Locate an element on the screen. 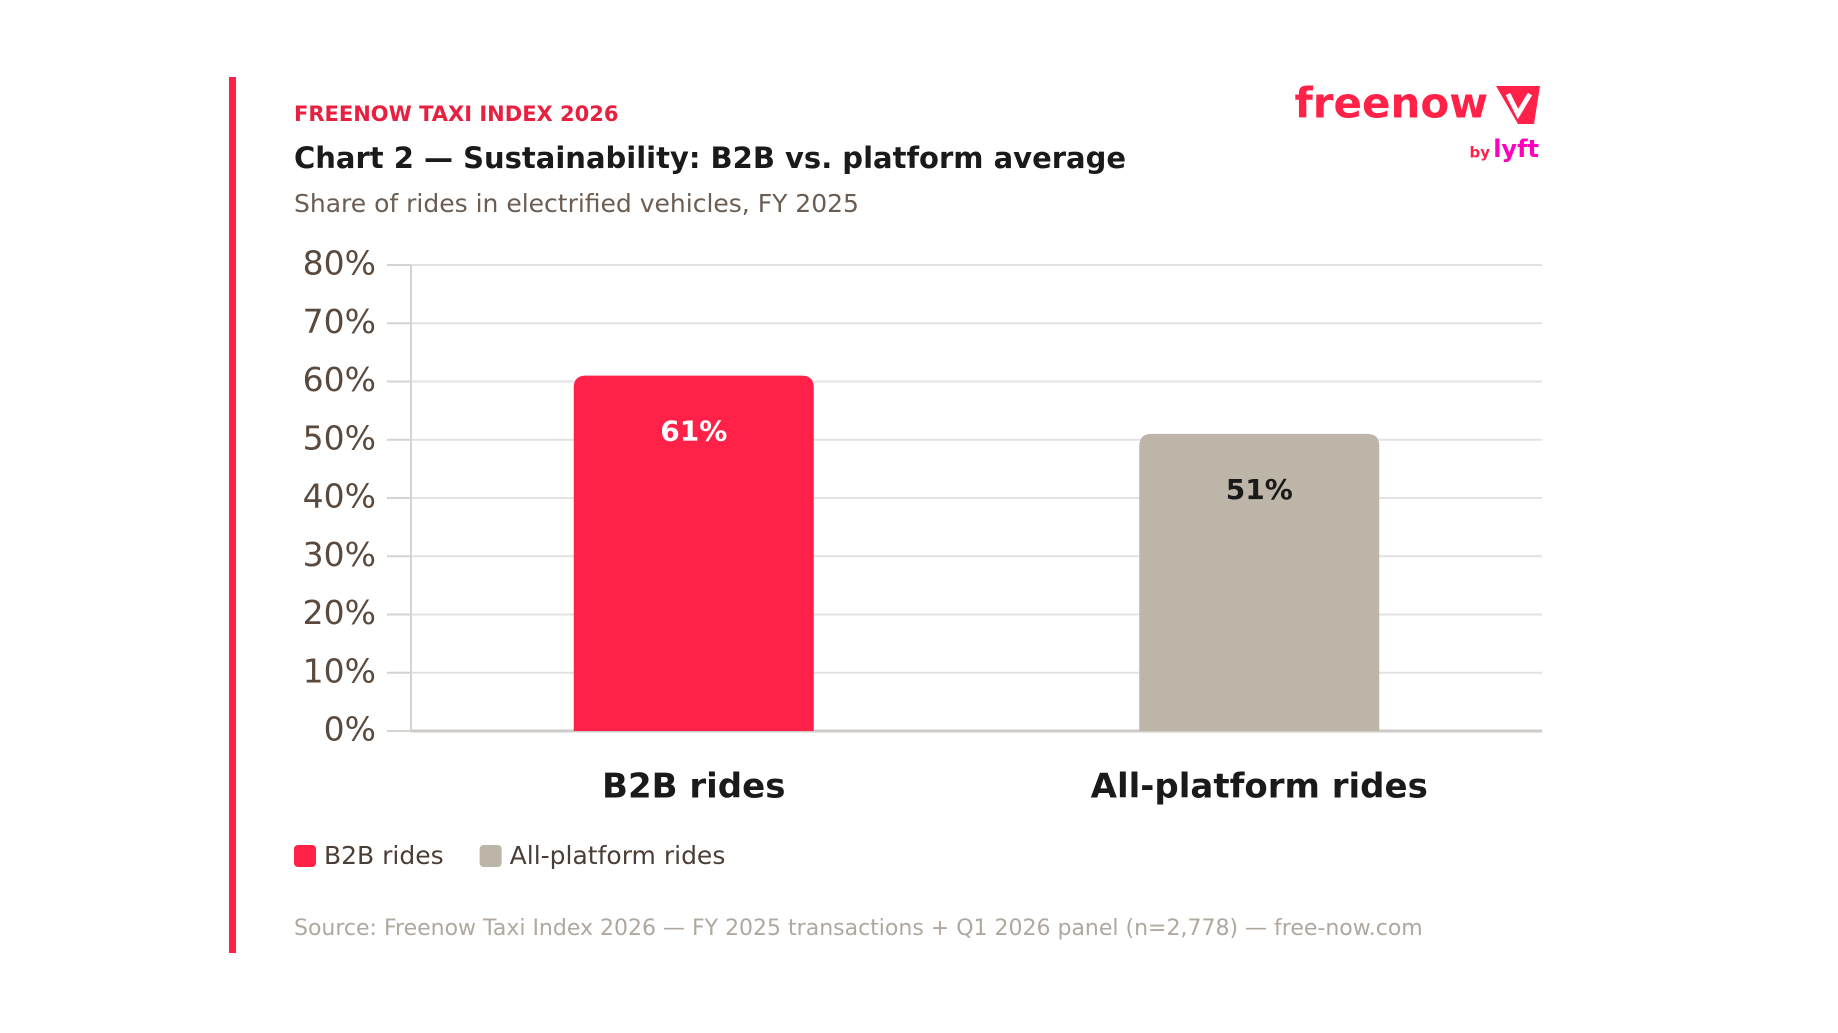  logo: freenow by lyft is located at coordinates (1417, 121).